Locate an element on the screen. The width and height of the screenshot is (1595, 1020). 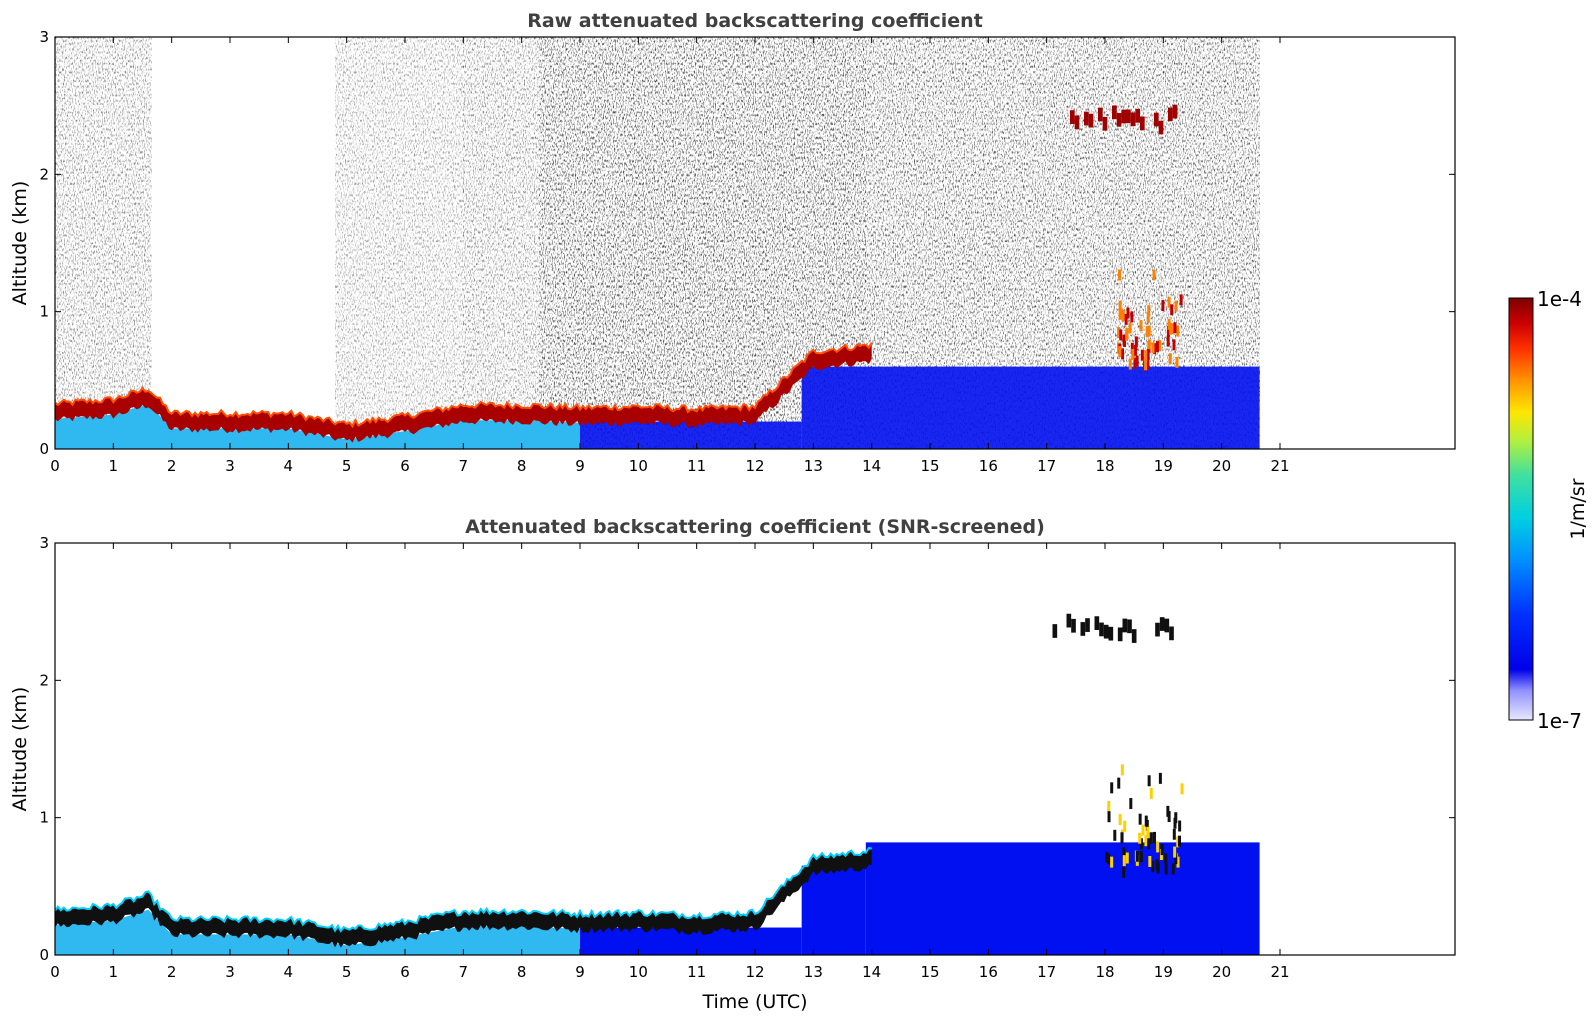
y-tick-label: 1 is located at coordinates (44, 818).